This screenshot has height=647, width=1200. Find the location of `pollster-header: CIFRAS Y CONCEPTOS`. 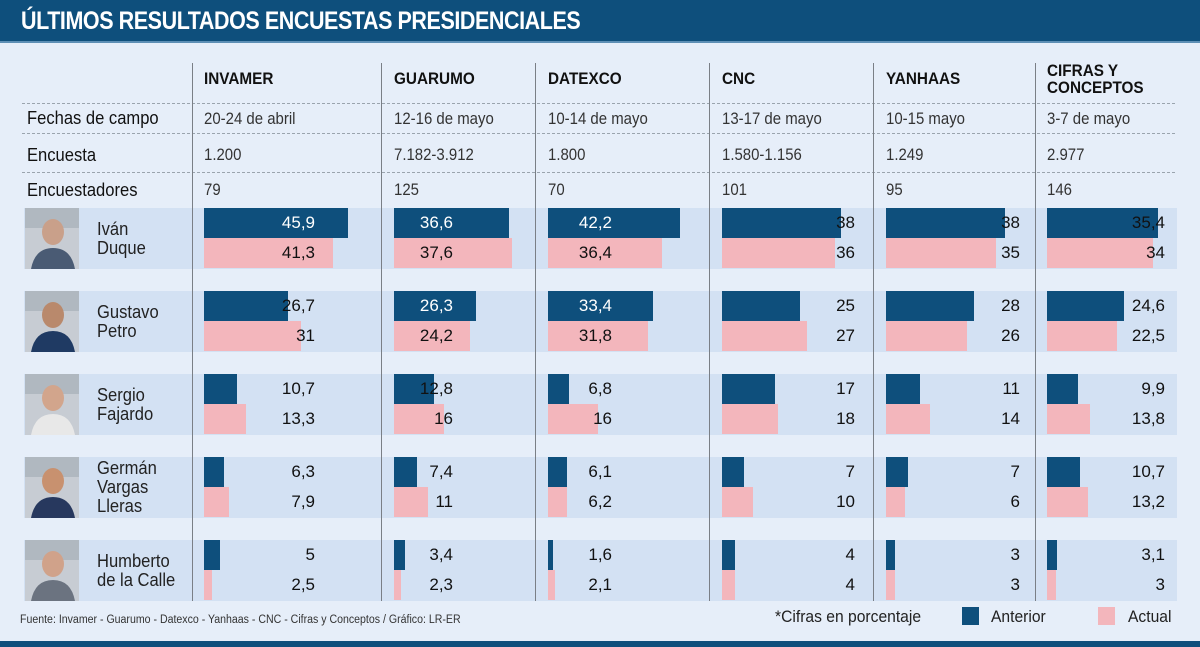

pollster-header: CIFRAS Y CONCEPTOS is located at coordinates (1095, 79).